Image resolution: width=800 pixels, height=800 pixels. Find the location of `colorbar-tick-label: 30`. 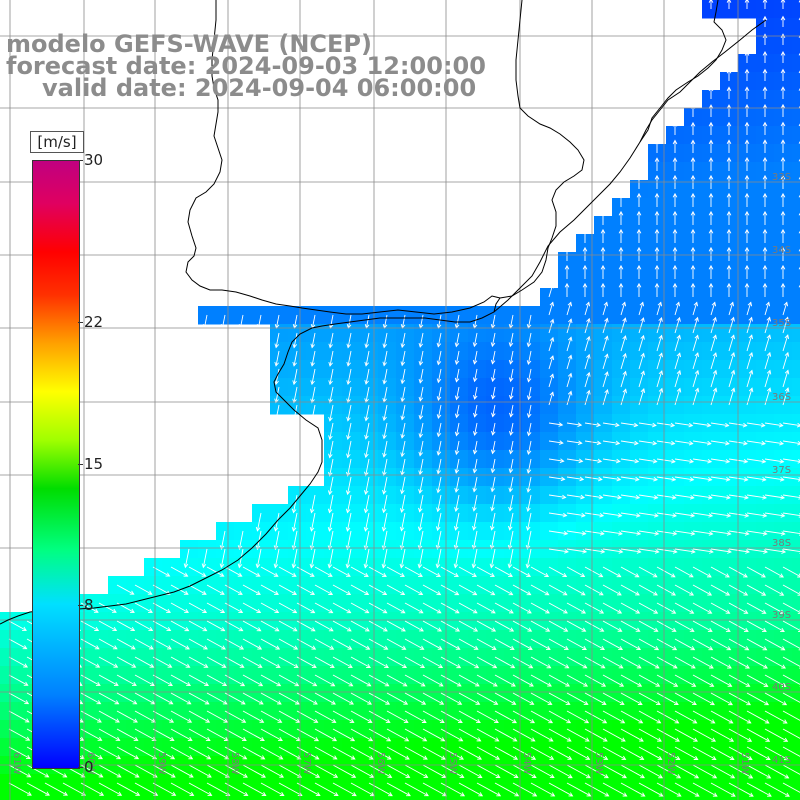

colorbar-tick-label: 30 is located at coordinates (94, 160).